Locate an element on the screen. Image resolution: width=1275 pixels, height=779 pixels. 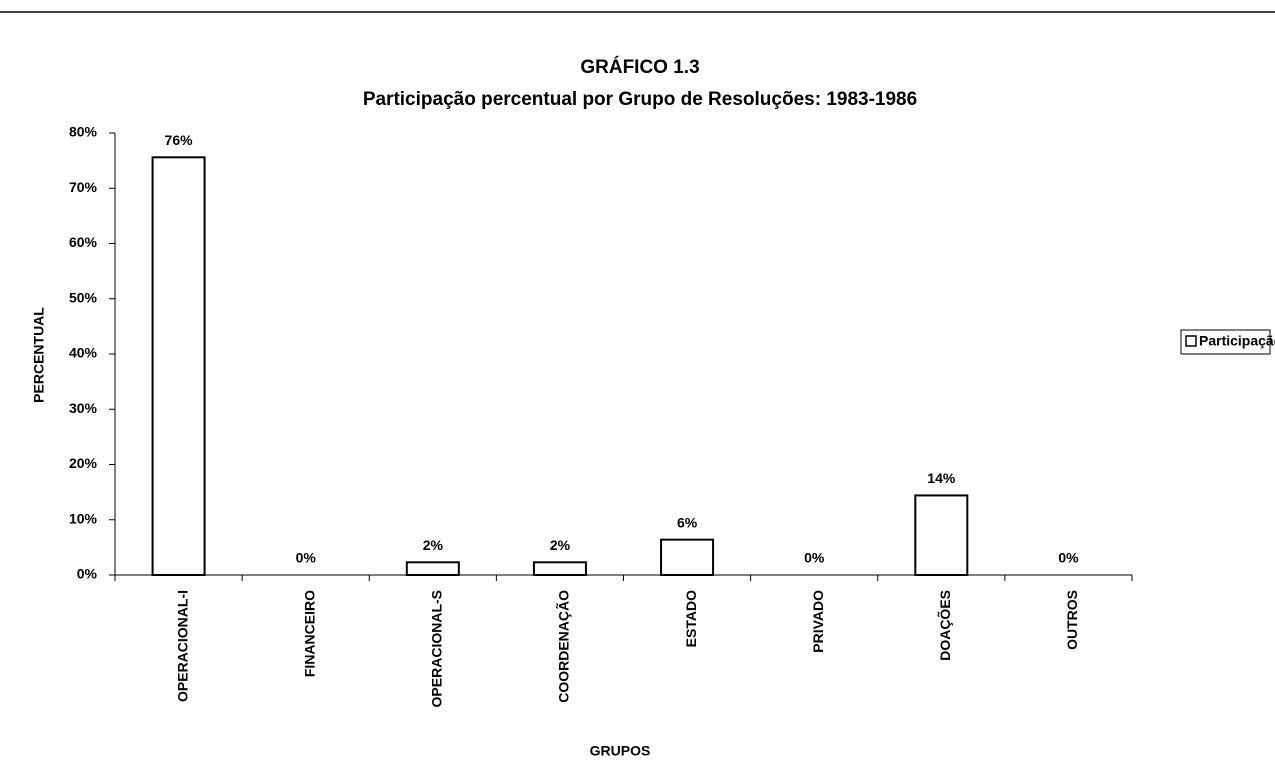
value-label: 14% is located at coordinates (941, 478).